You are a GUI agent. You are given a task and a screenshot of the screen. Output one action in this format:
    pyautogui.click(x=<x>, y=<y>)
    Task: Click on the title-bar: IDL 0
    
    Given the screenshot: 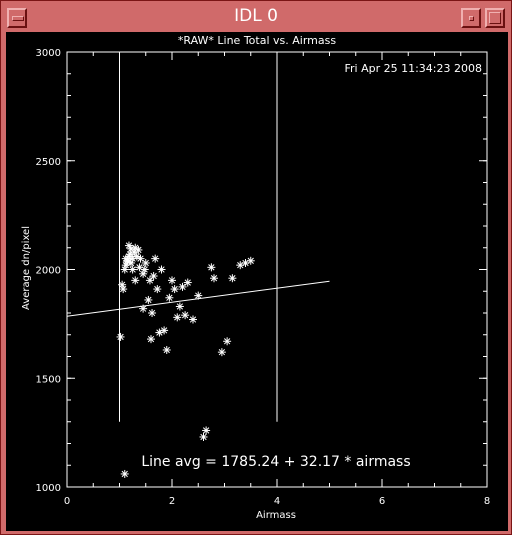 What is the action you would take?
    pyautogui.click(x=256, y=17)
    